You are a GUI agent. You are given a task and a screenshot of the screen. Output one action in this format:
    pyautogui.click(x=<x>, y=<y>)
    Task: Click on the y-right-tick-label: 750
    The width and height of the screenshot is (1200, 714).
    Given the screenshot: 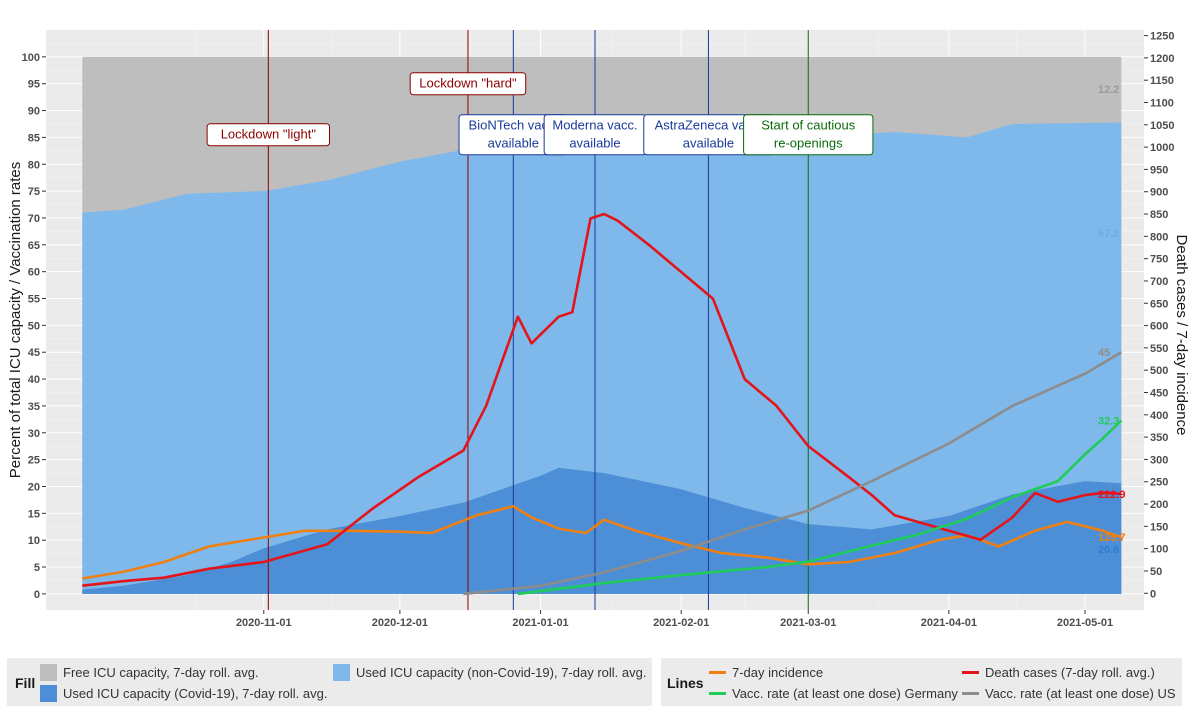 What is the action you would take?
    pyautogui.click(x=1159, y=260)
    